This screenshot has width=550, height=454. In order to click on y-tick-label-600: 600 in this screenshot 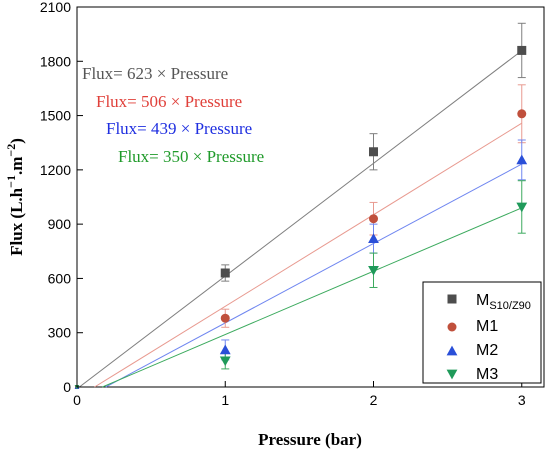, I will do `click(60, 278)`.